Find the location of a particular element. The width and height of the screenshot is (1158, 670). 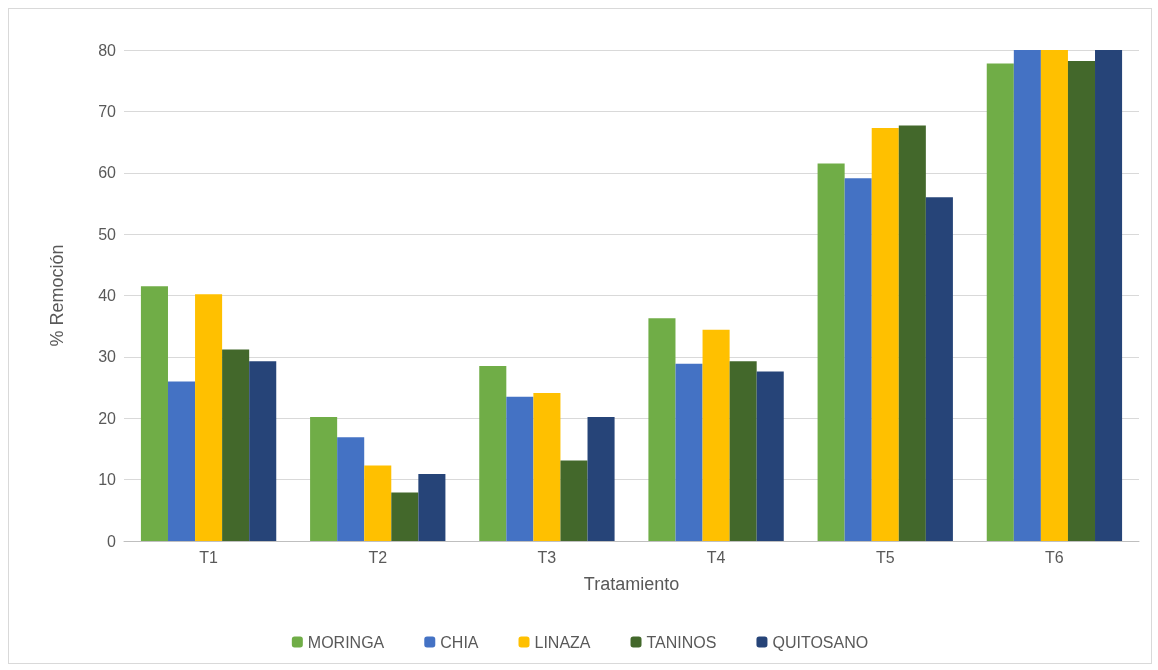

x-axis-title: Tratamiento is located at coordinates (631, 584).